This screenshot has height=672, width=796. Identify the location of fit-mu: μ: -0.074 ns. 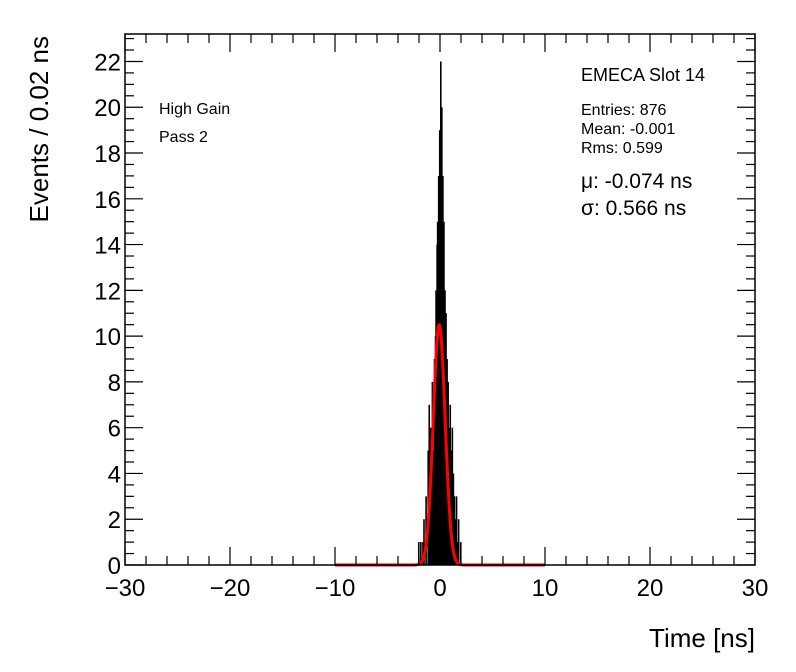
(636, 181).